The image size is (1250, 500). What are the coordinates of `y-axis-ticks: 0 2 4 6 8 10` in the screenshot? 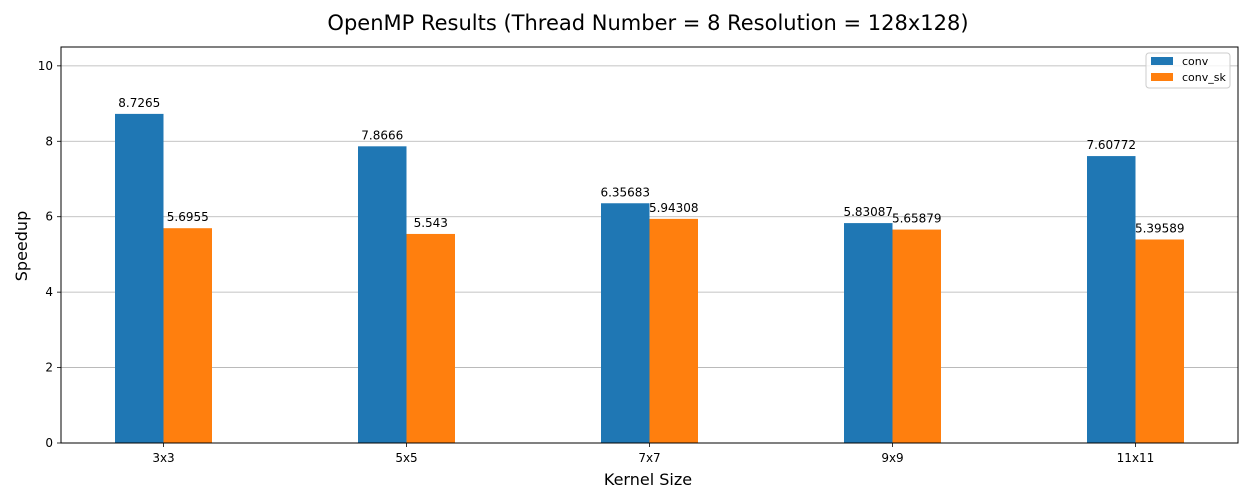 It's located at (49, 254).